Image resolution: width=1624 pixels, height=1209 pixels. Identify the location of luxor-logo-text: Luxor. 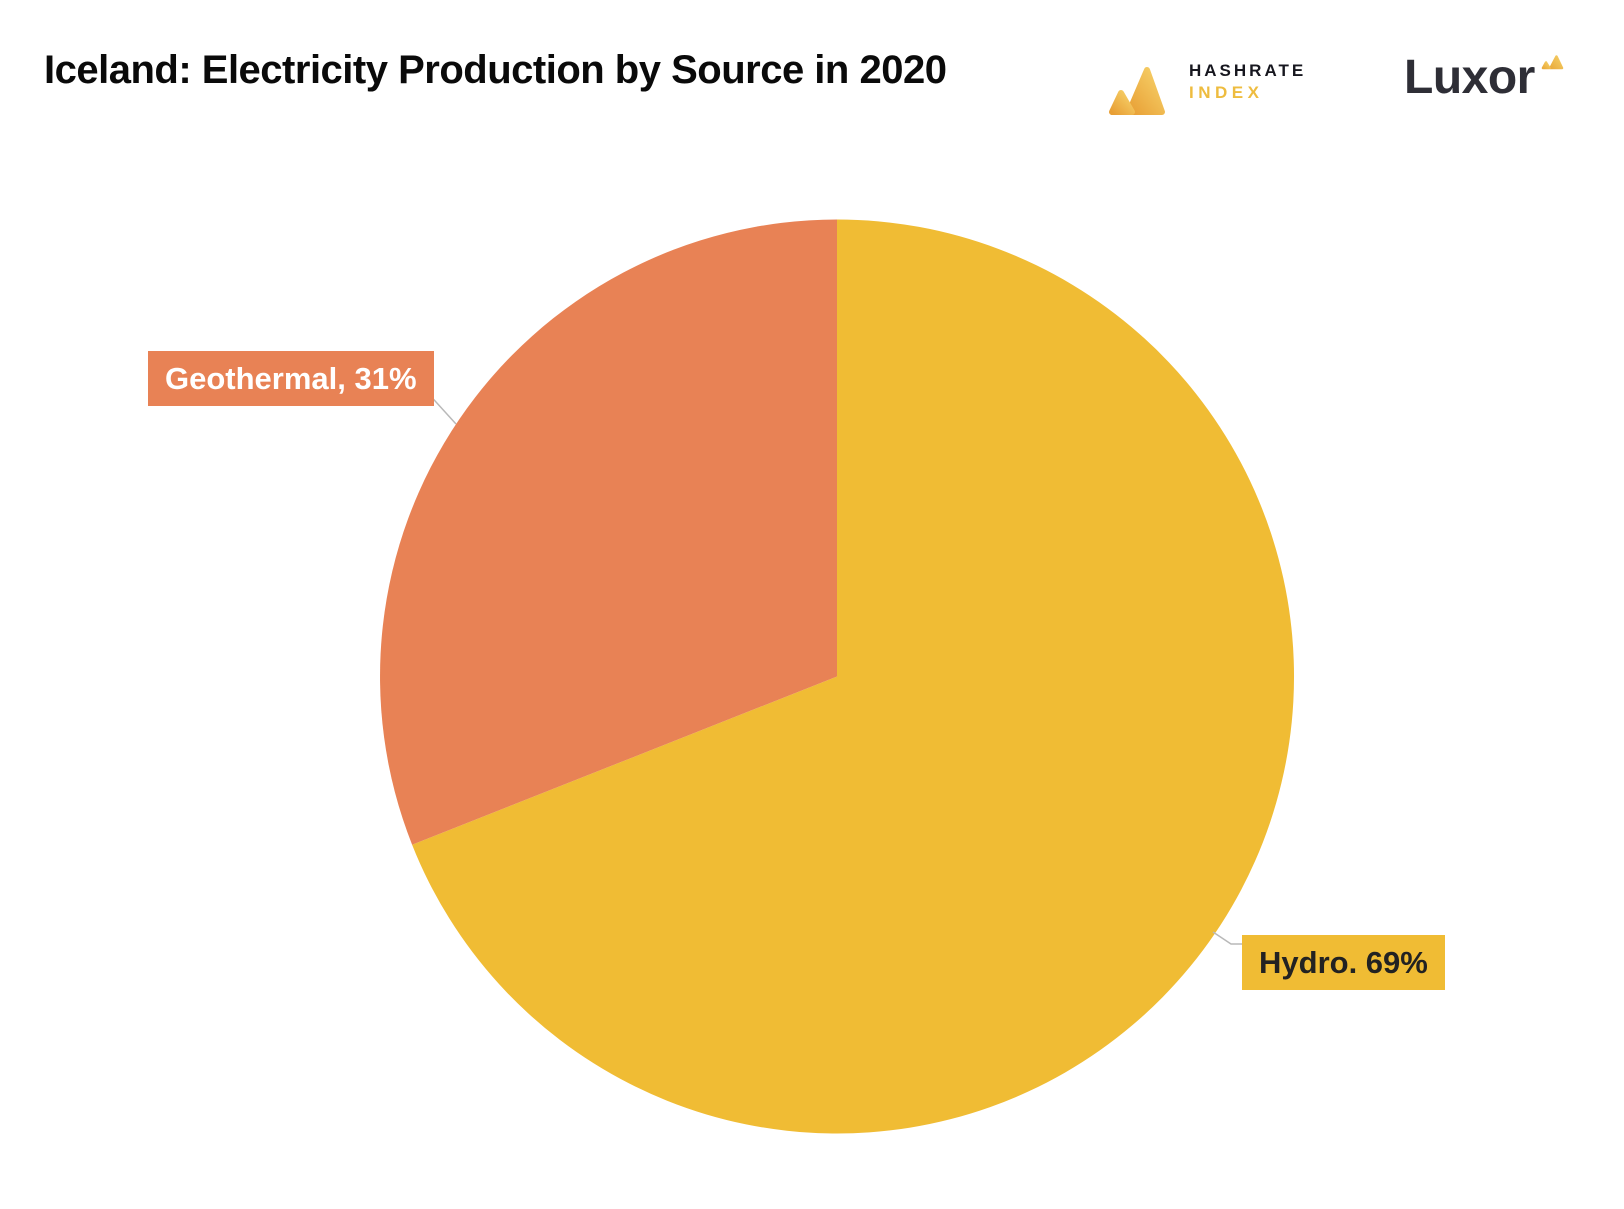
(1469, 77).